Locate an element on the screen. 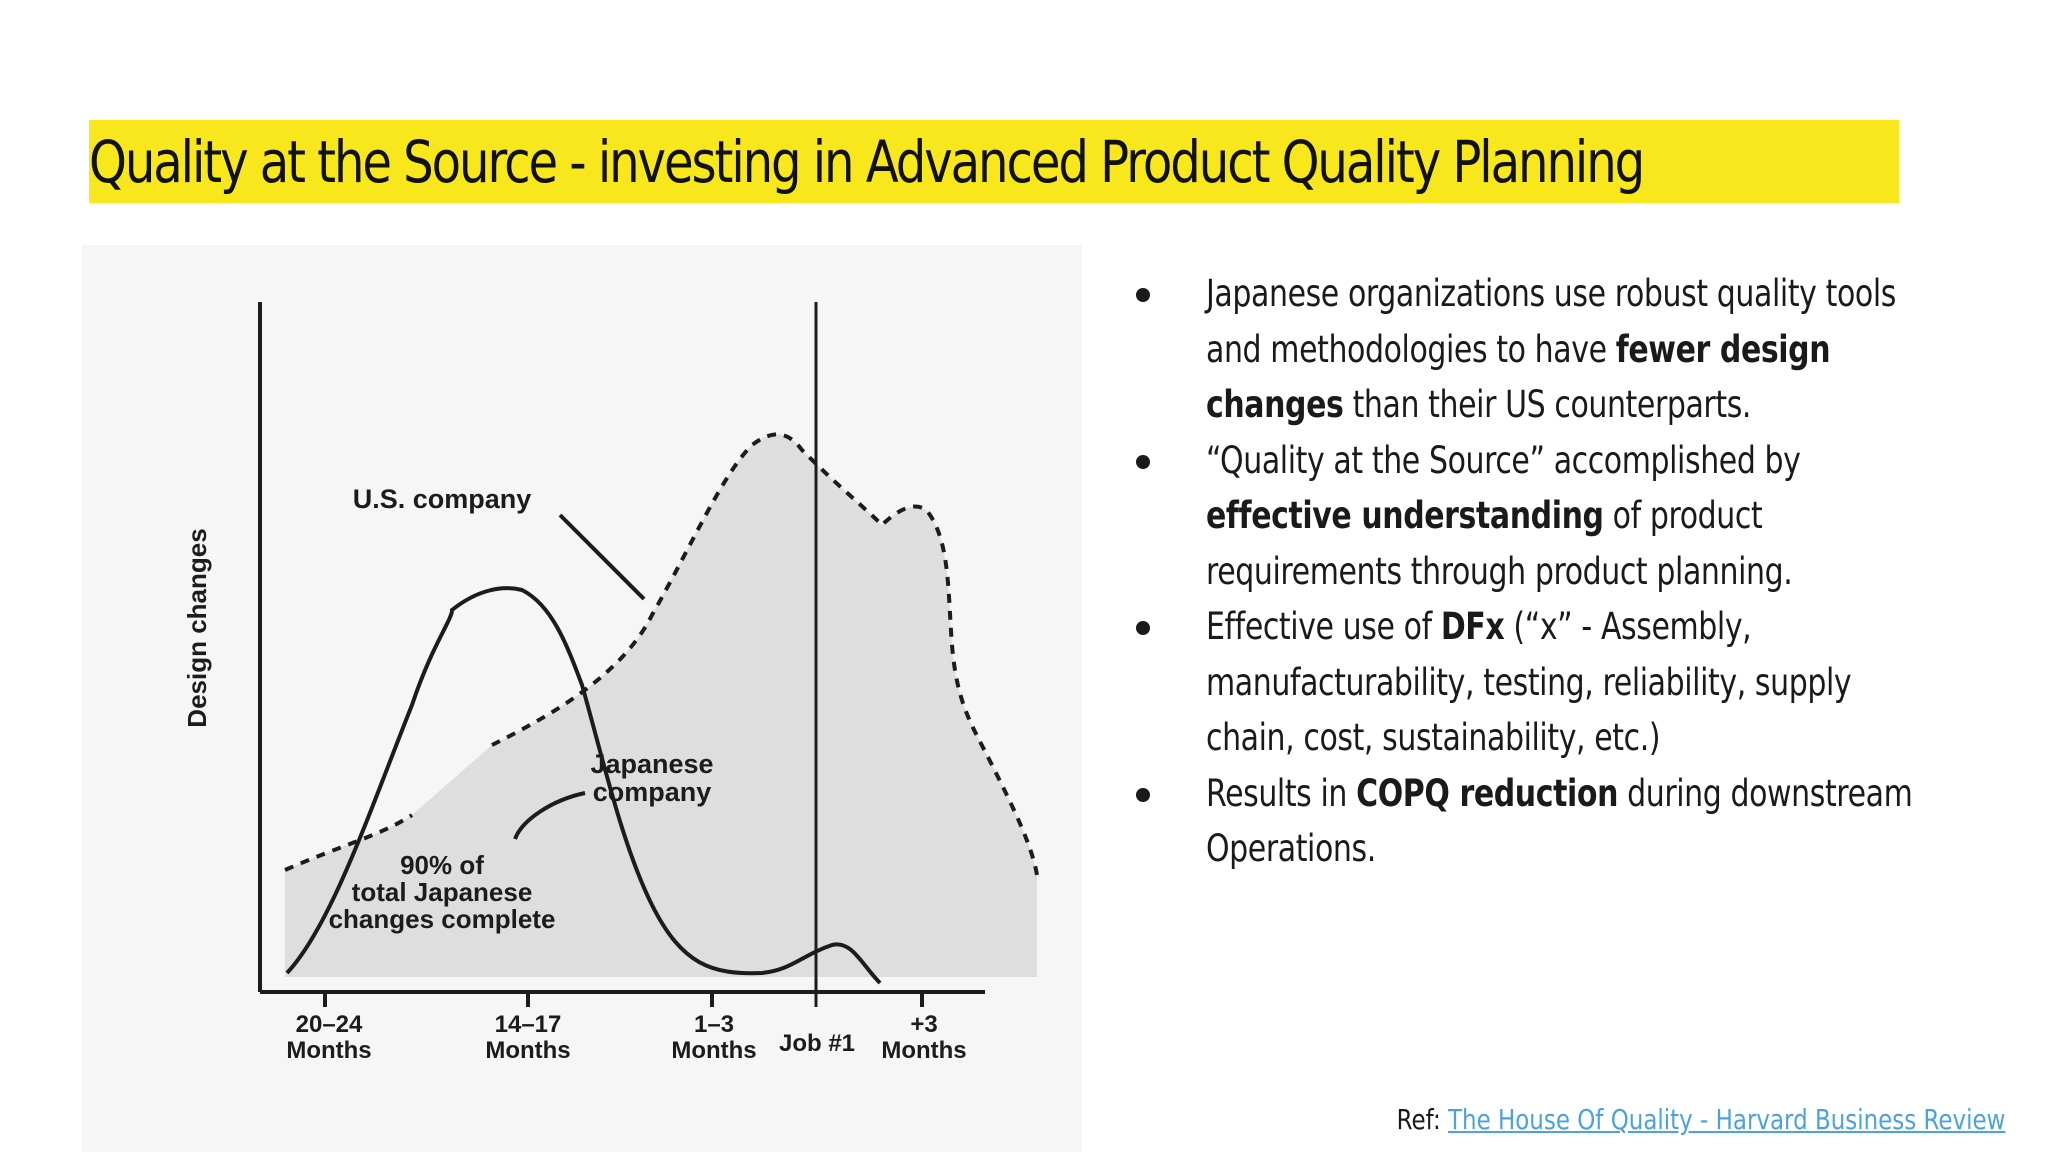 Image resolution: width=2048 pixels, height=1152 pixels. us-company-curve is located at coordinates (661, 654).